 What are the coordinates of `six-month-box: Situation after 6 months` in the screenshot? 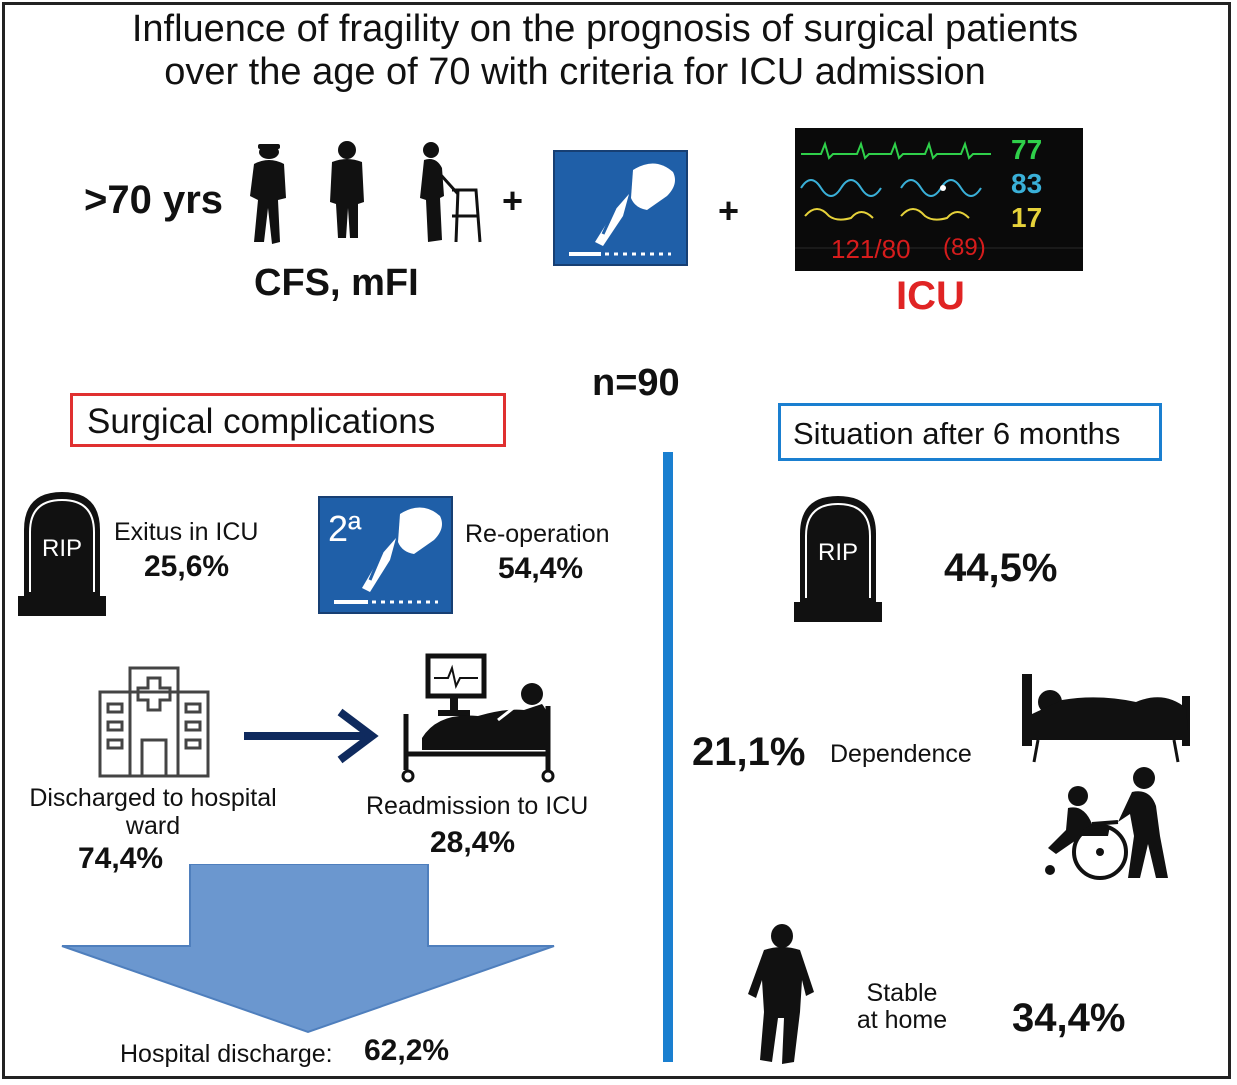 It's located at (970, 432).